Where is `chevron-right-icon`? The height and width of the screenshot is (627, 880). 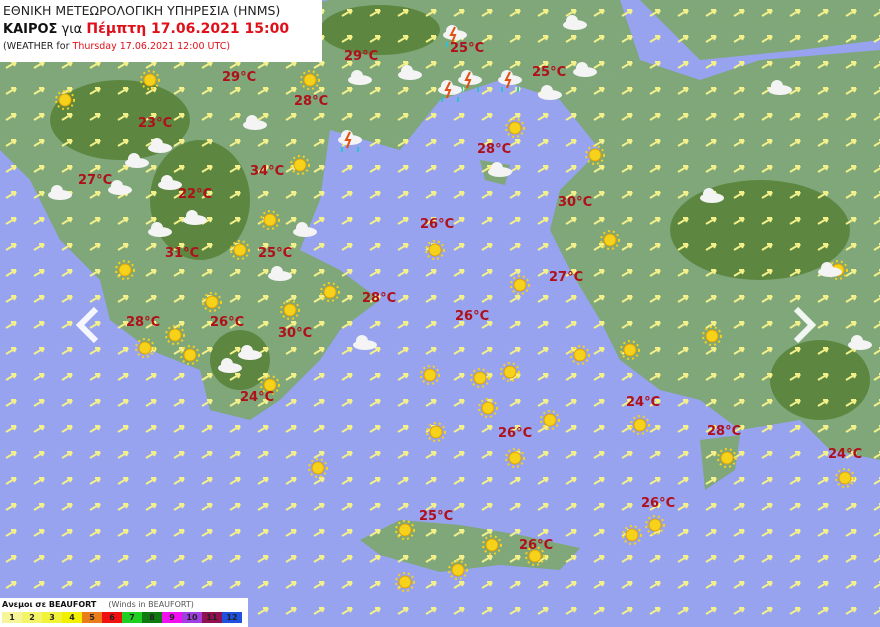
chevron-right-icon is located at coordinates (805, 325).